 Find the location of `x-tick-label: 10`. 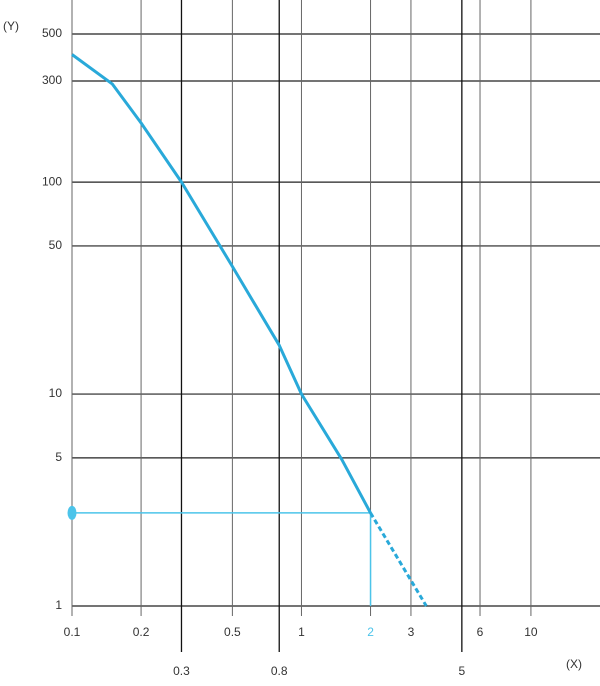

x-tick-label: 10 is located at coordinates (531, 632).